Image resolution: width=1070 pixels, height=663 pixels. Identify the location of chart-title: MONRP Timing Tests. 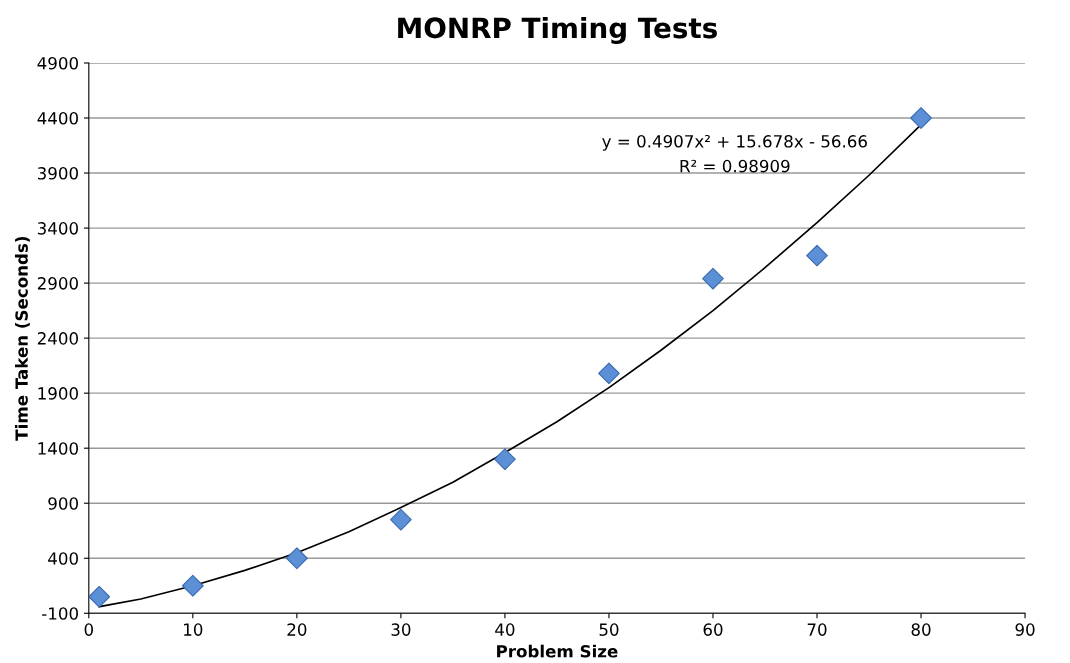
(557, 30).